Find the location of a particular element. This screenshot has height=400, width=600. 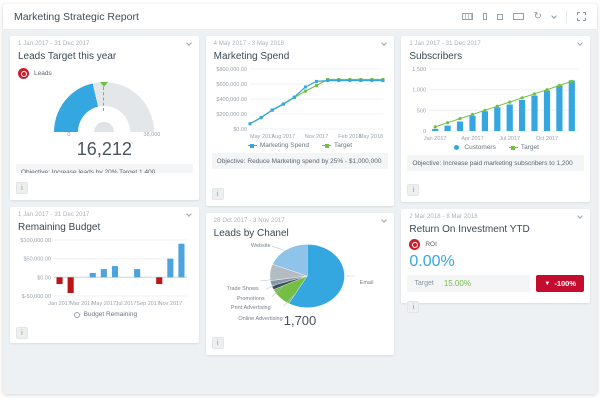

svg-text: 1,500 is located at coordinates (420, 70).